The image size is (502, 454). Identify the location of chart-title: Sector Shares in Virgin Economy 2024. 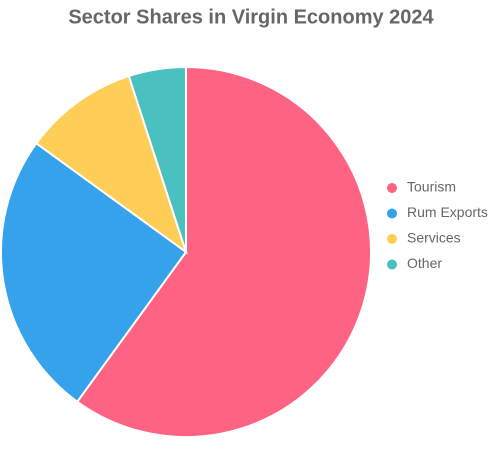
(251, 17).